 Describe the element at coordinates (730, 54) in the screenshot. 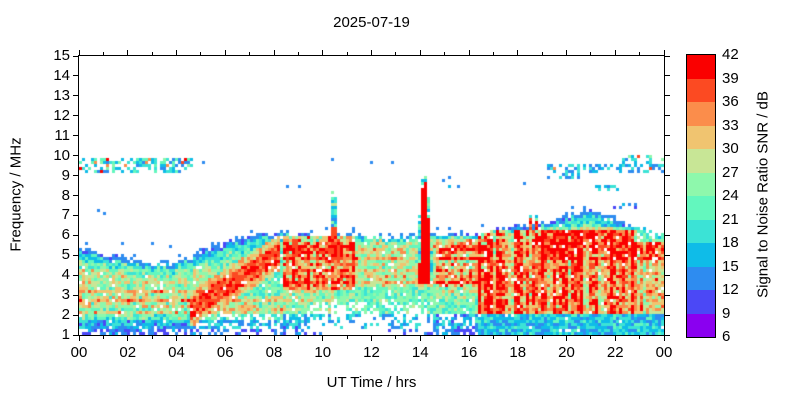

I see `colorbar-tick-label: 42` at that location.